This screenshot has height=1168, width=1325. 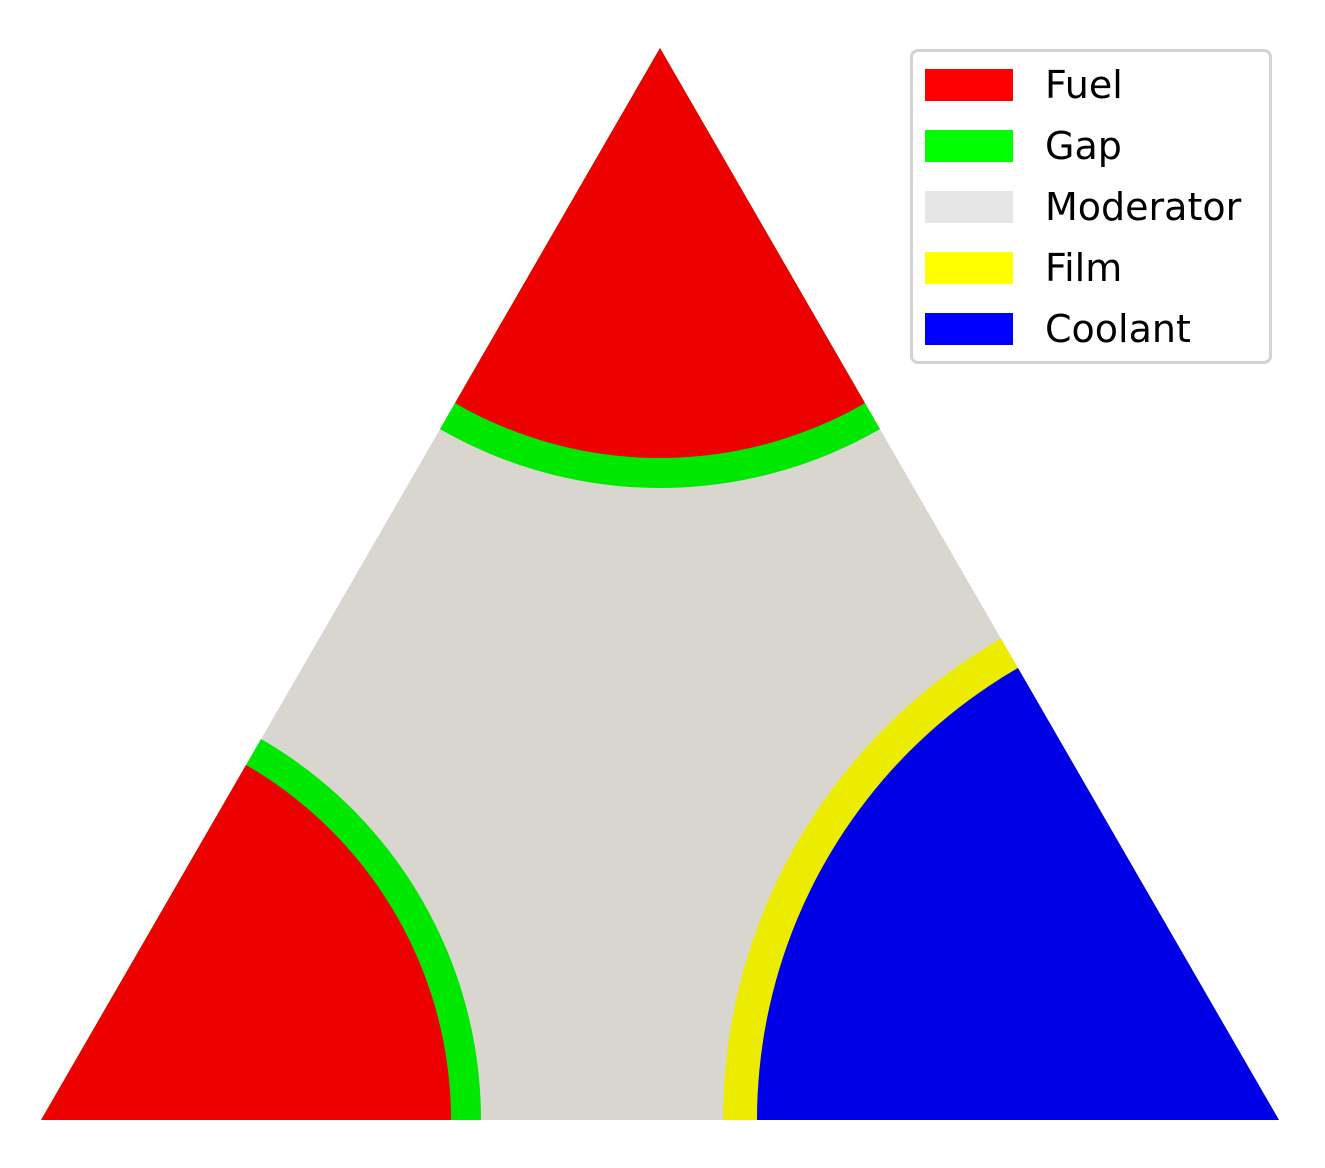 What do you see at coordinates (1143, 207) in the screenshot?
I see `legend-label-moderator: Moderator` at bounding box center [1143, 207].